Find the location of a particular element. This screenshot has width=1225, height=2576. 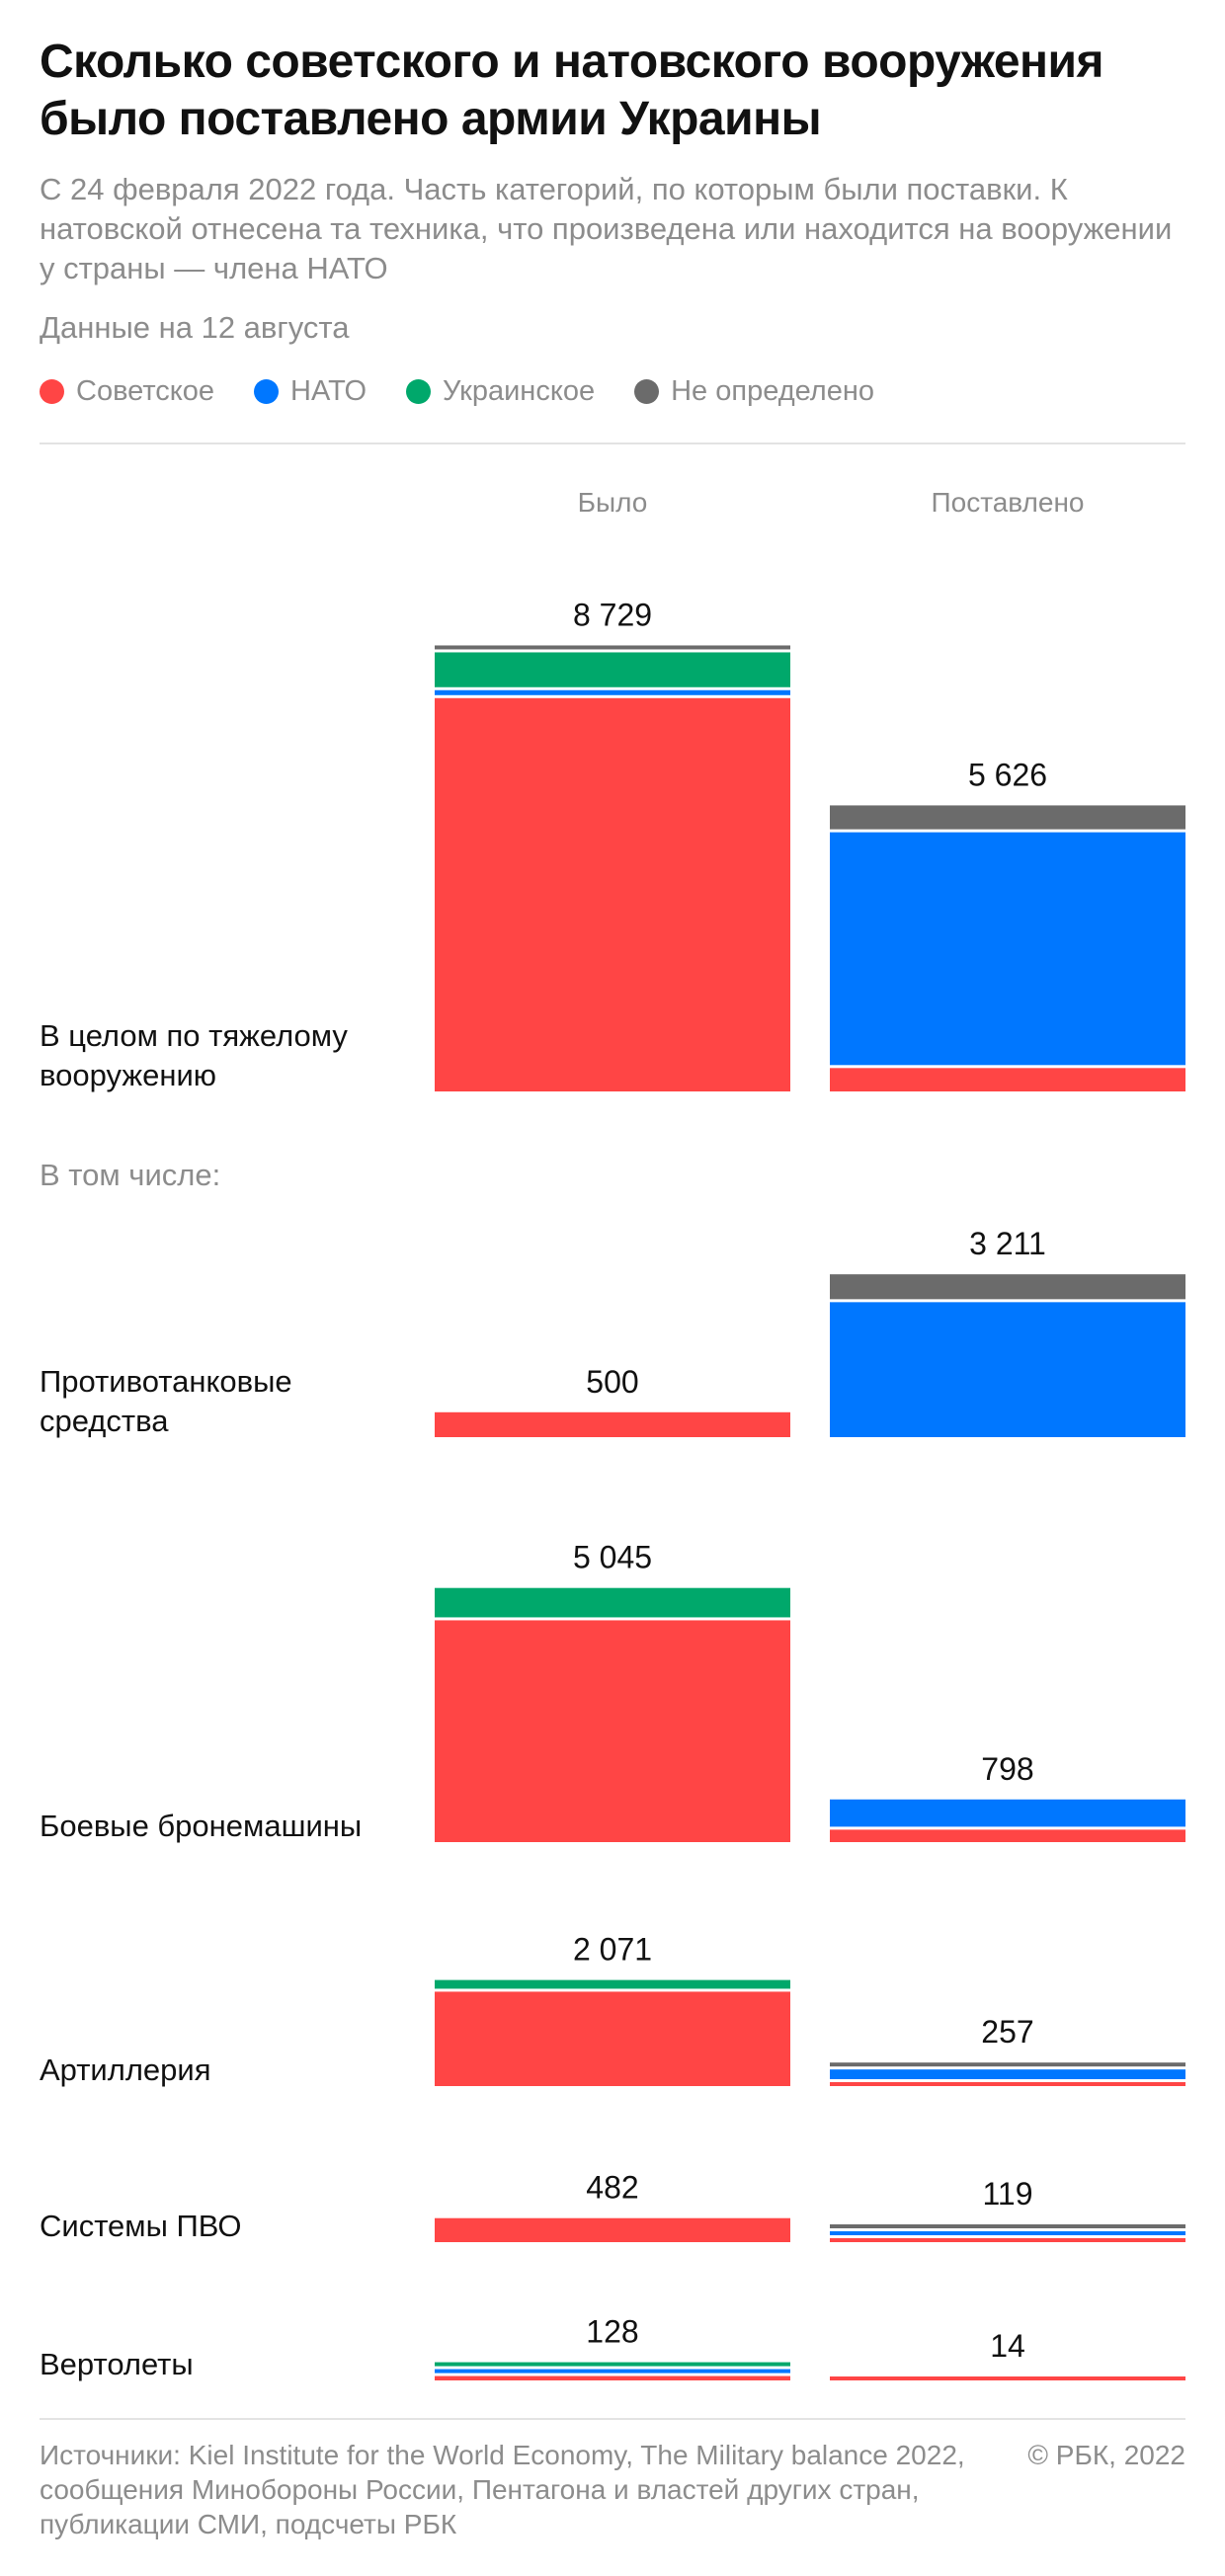

bar-segment-3-postavleno-Советское is located at coordinates (1007, 2084).